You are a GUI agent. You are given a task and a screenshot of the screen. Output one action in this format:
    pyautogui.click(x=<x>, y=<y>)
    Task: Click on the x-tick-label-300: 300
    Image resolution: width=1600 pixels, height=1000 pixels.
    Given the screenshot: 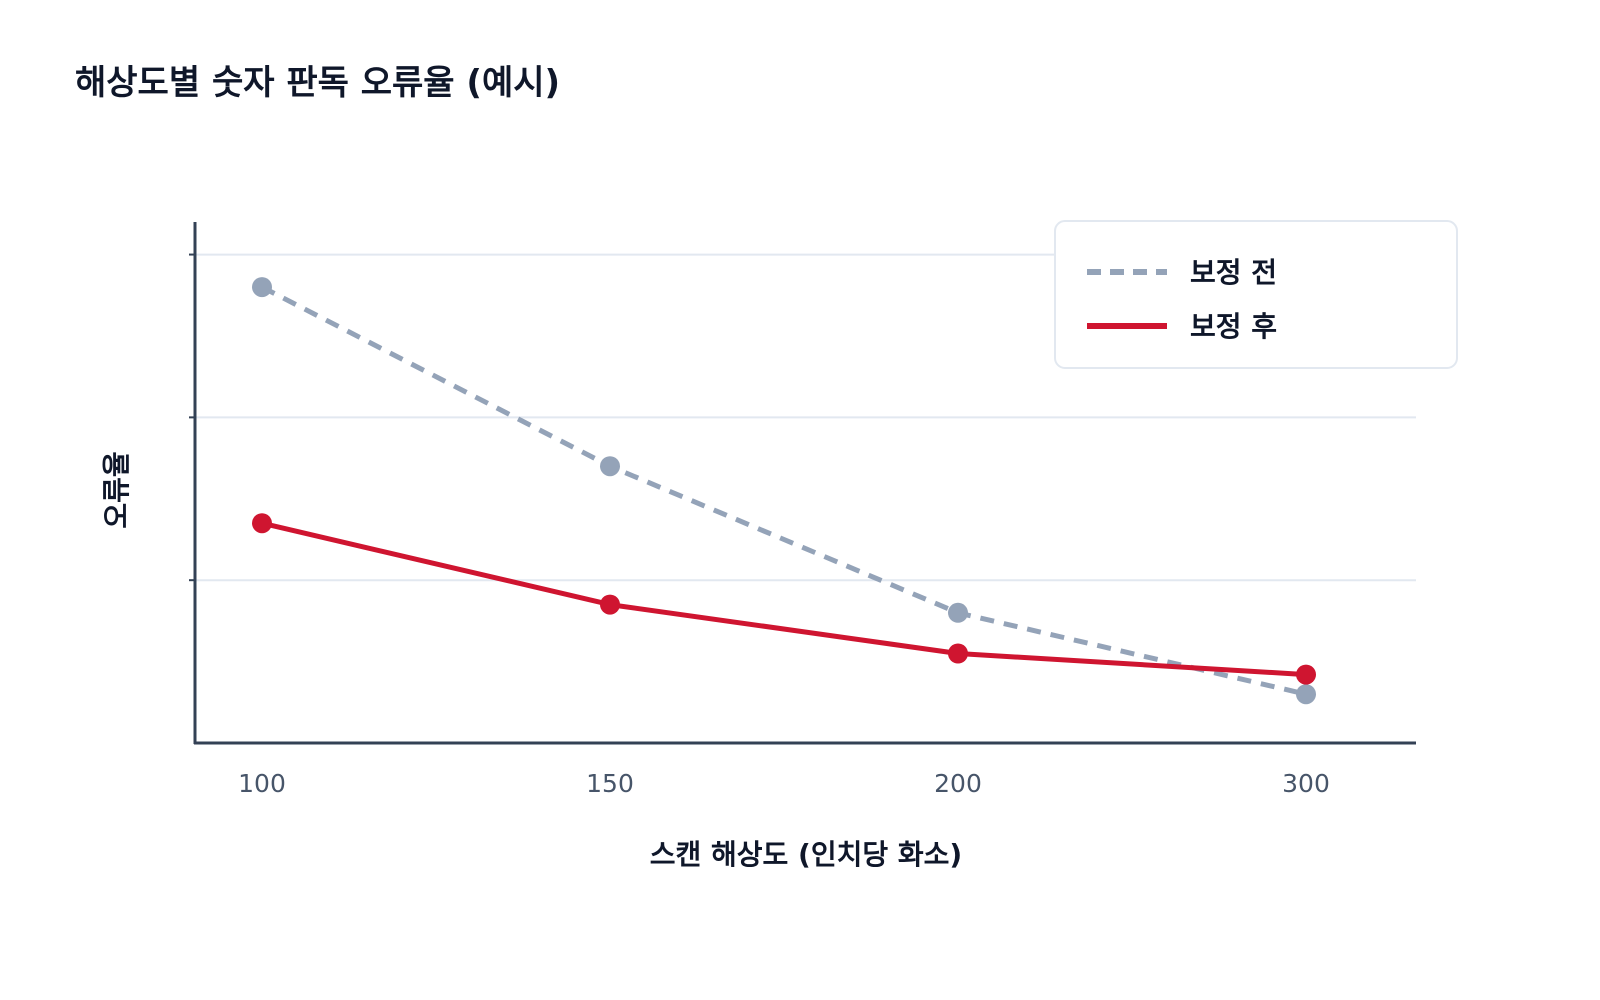 What is the action you would take?
    pyautogui.click(x=1306, y=783)
    